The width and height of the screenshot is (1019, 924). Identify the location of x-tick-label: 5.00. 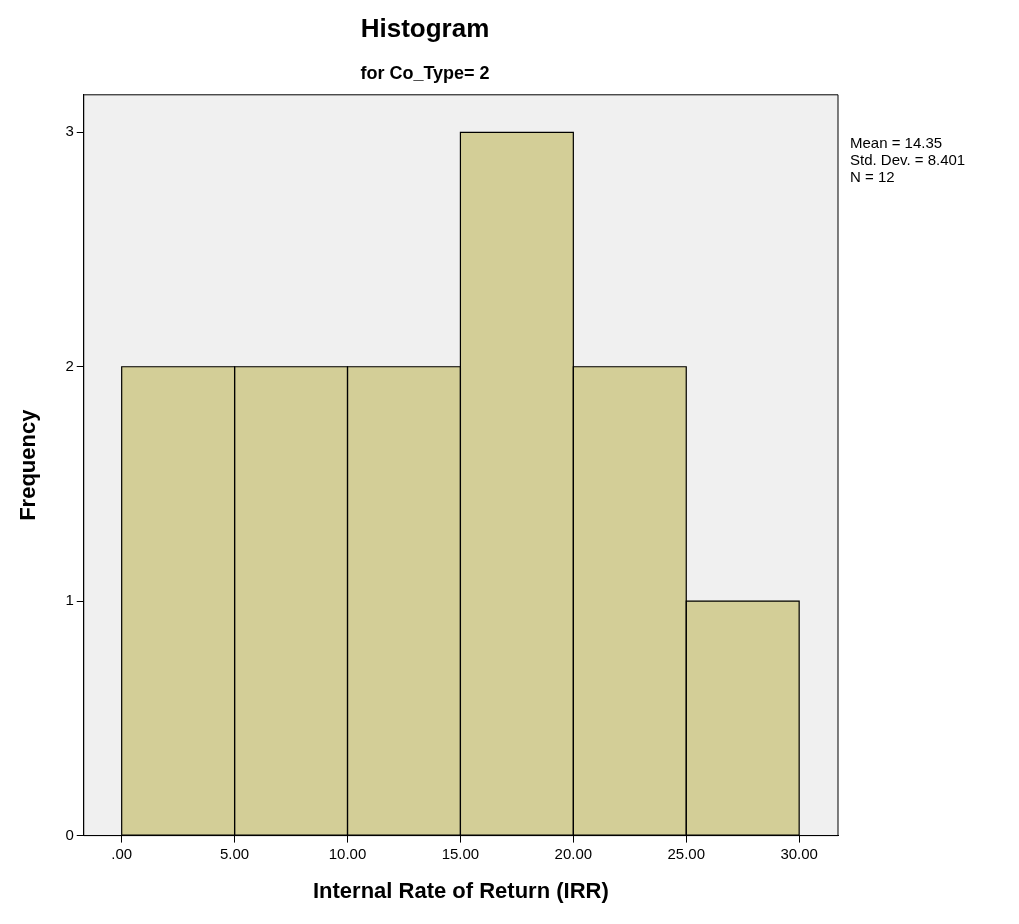
(234, 853).